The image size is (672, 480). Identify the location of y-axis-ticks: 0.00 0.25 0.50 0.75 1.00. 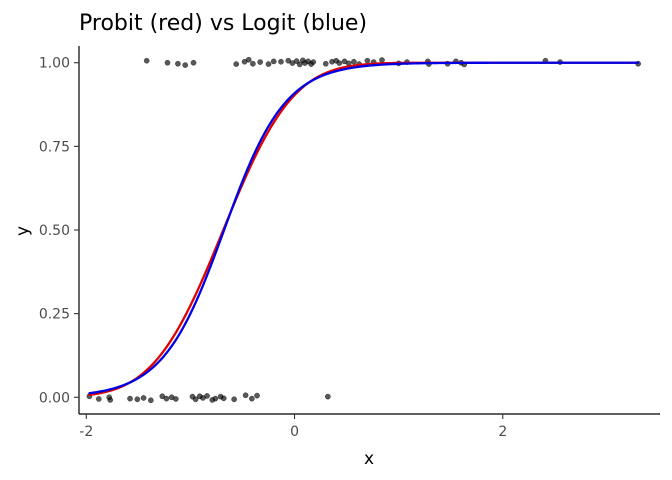
(59, 231).